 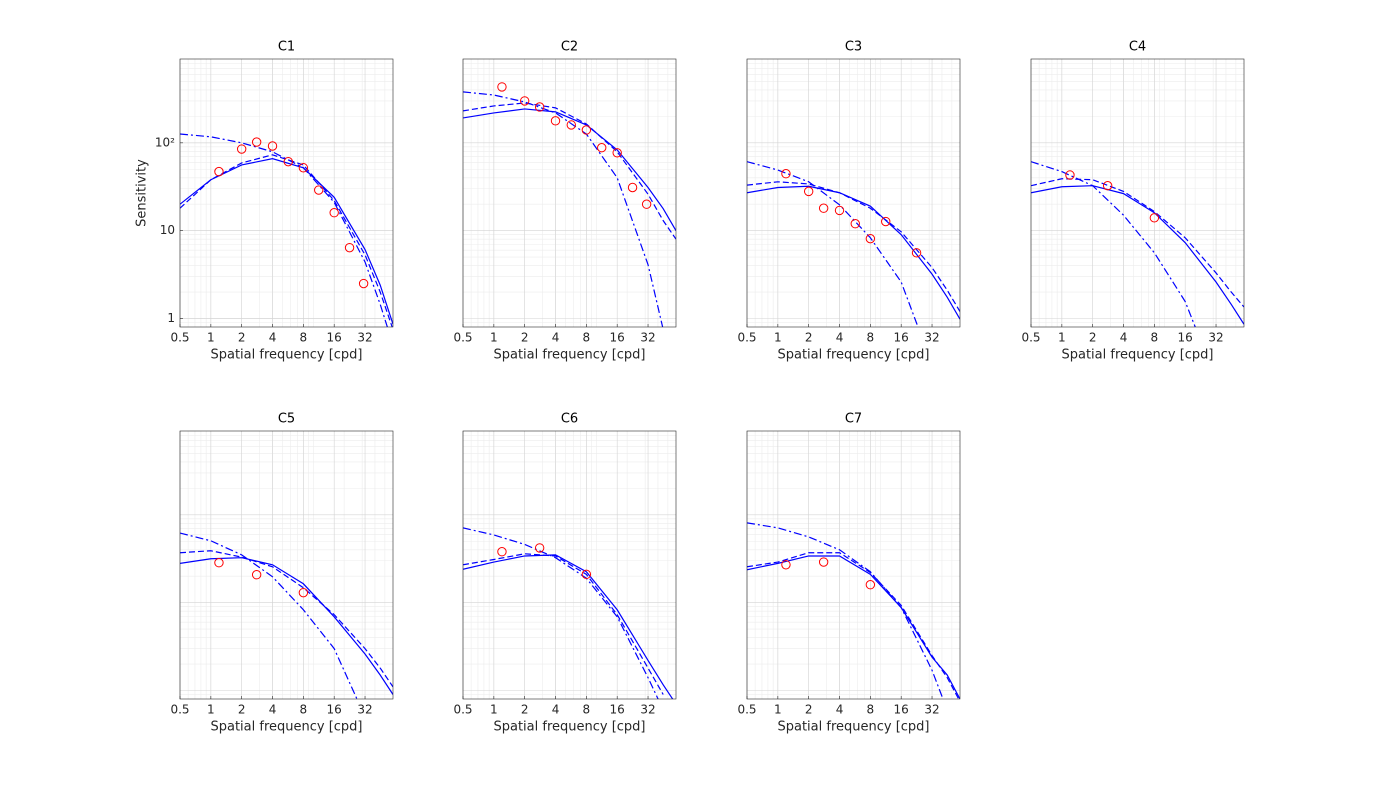 What do you see at coordinates (142, 193) in the screenshot?
I see `y-axis-label: Sensitivity` at bounding box center [142, 193].